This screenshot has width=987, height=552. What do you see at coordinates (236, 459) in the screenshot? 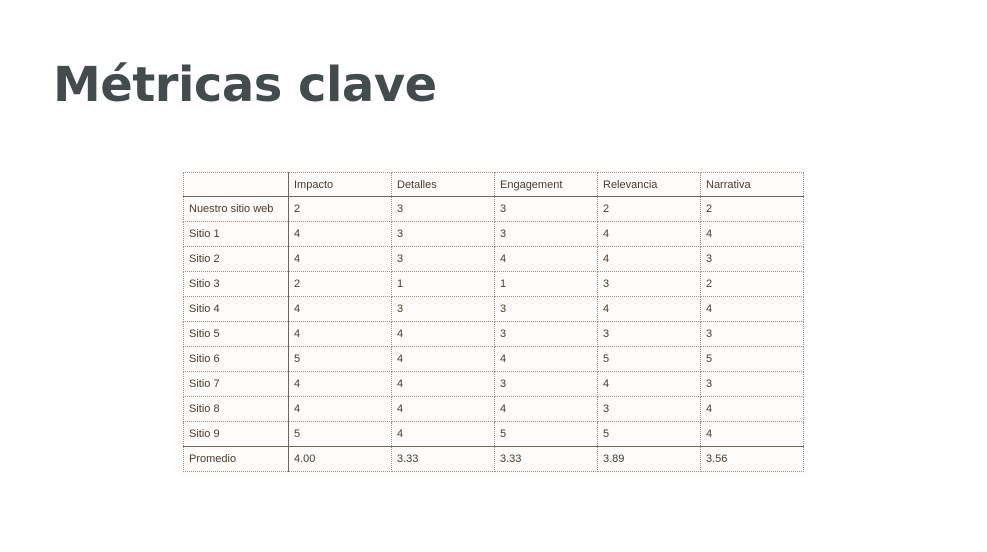
I see `row-label: Promedio` at bounding box center [236, 459].